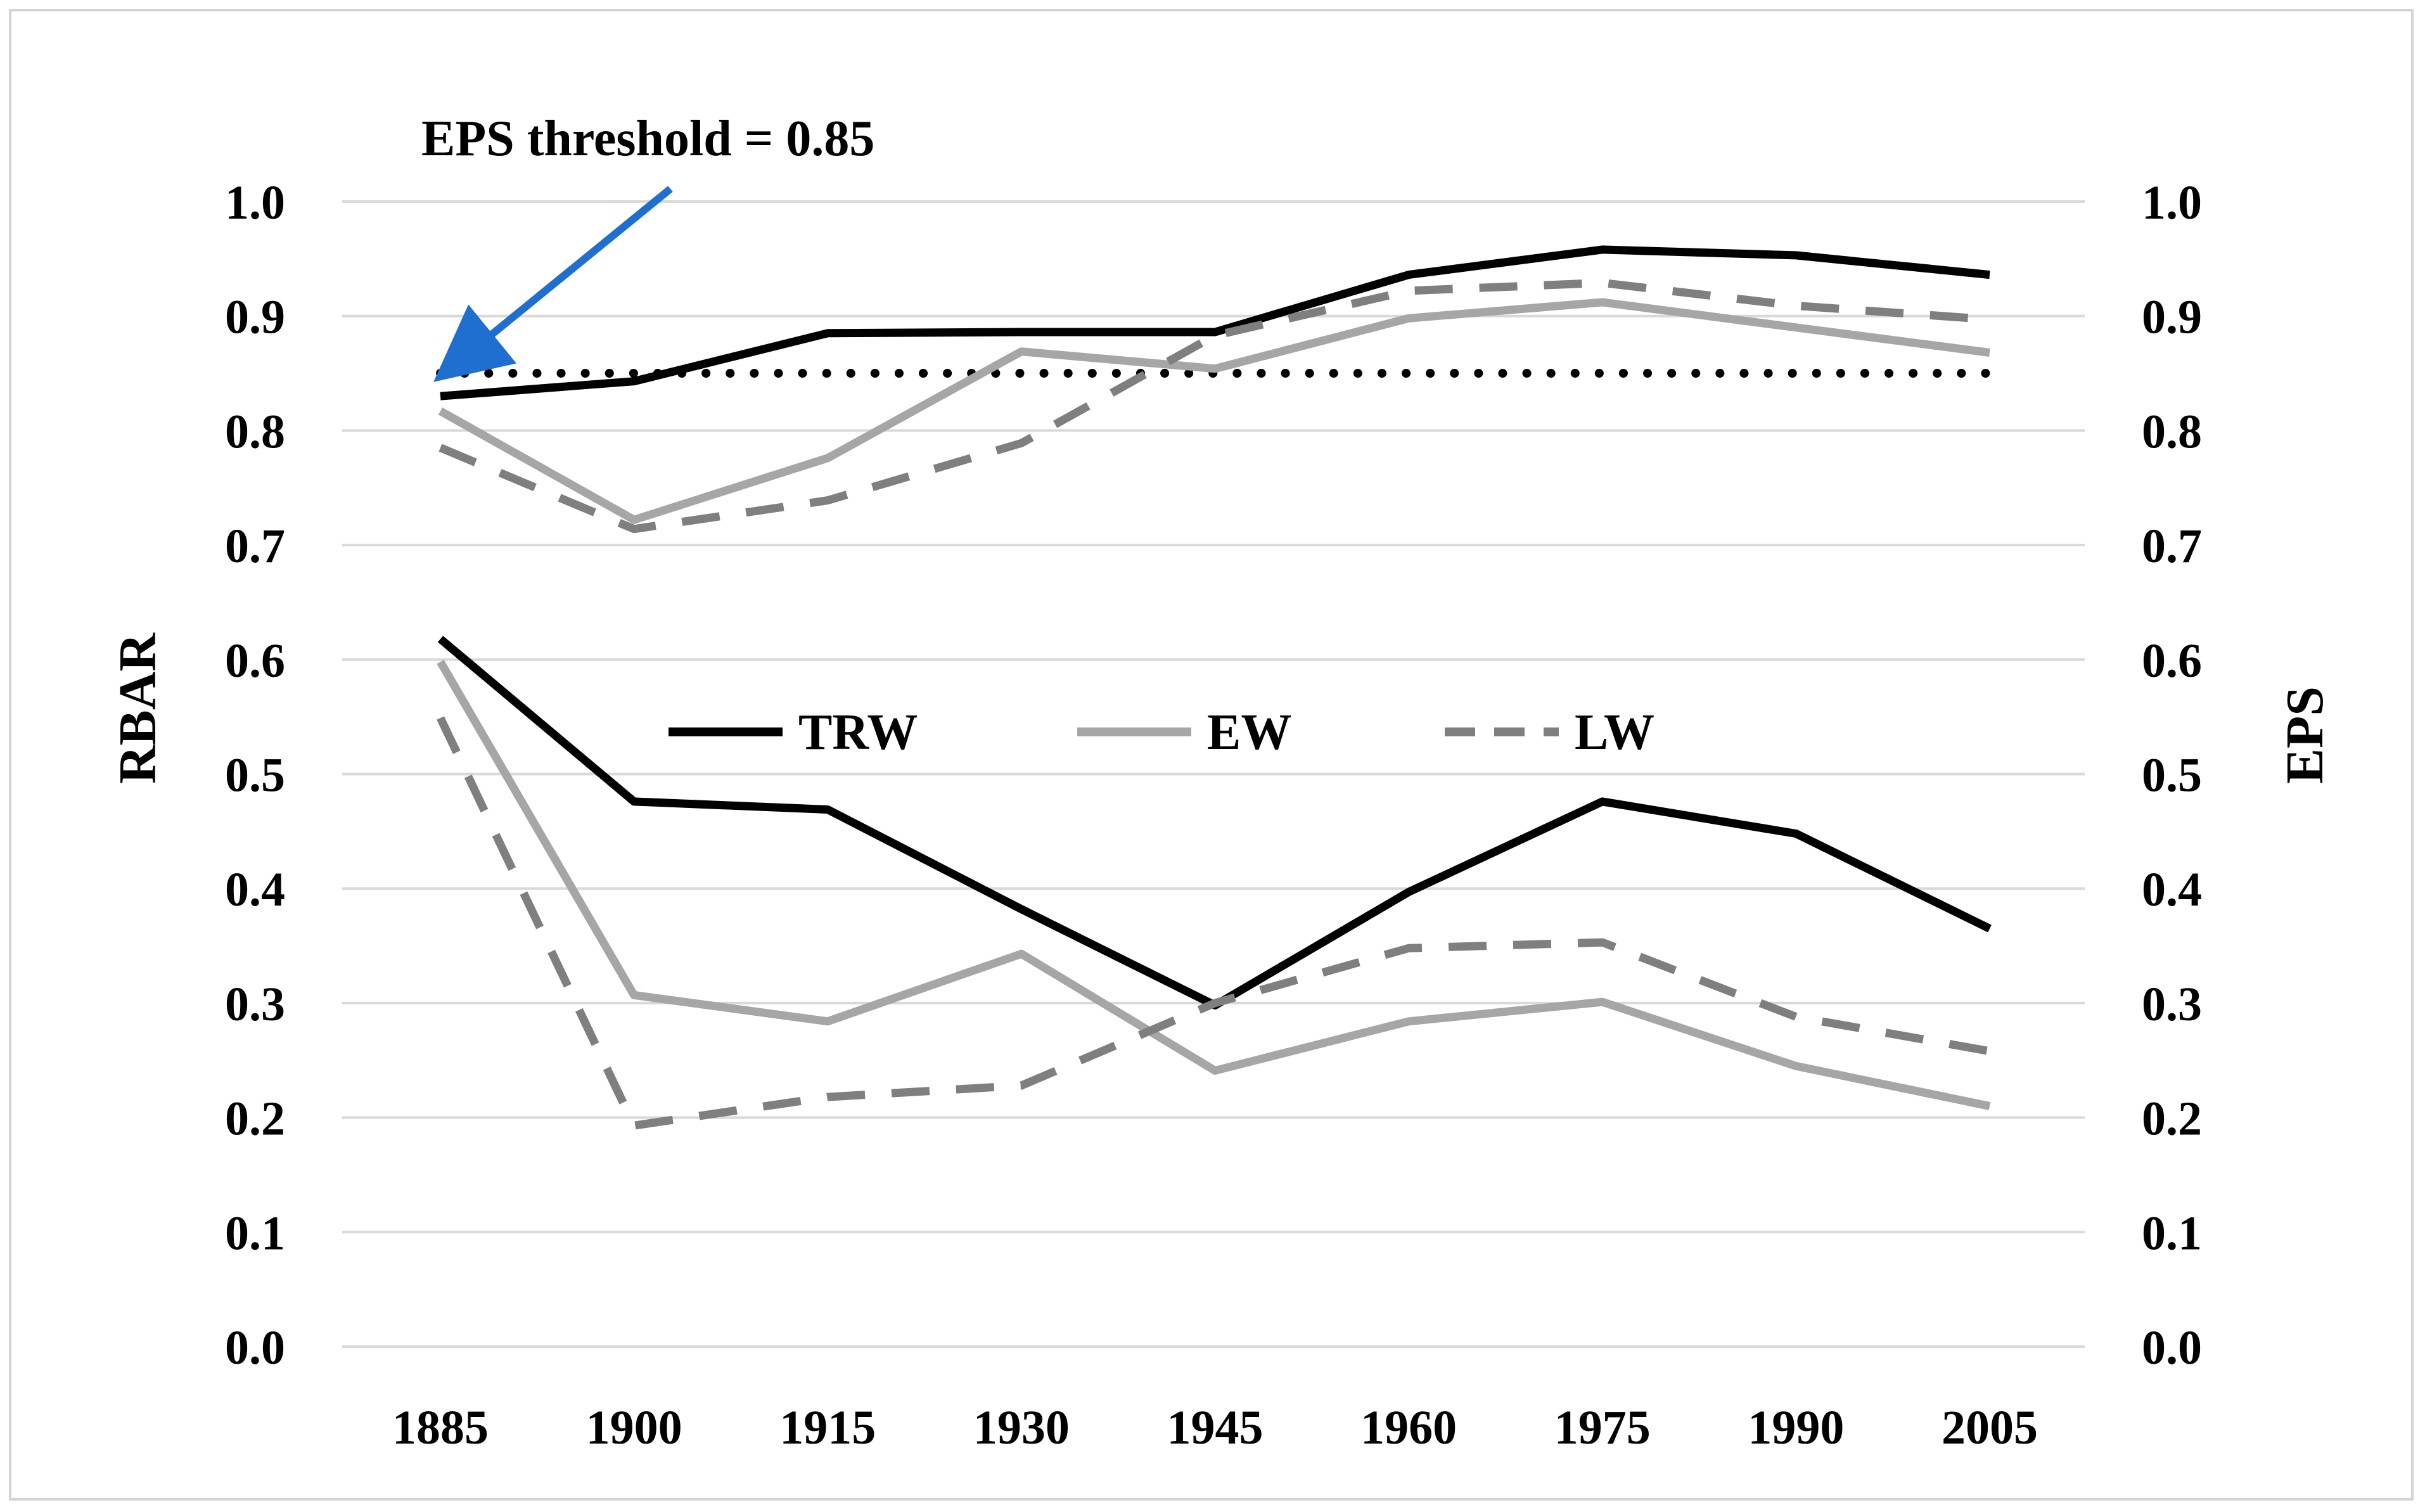 This screenshot has width=2425, height=1512. I want to click on x-tick-1900: 1900, so click(634, 1427).